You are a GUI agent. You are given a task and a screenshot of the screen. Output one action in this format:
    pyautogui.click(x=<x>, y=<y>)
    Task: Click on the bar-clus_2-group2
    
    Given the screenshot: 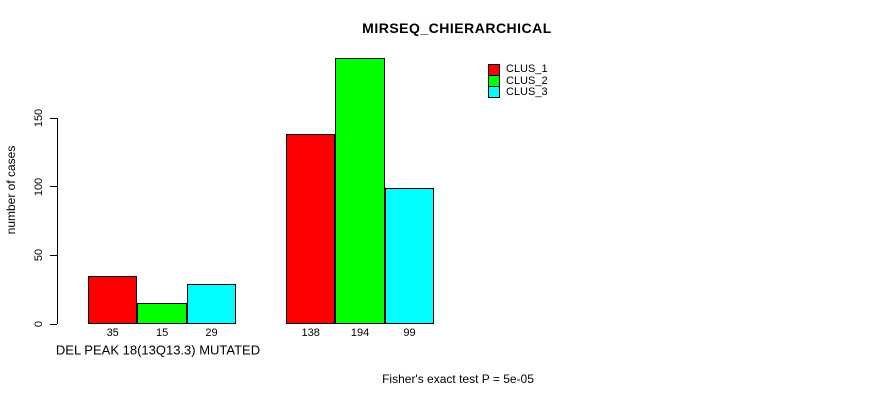 What is the action you would take?
    pyautogui.click(x=360, y=190)
    